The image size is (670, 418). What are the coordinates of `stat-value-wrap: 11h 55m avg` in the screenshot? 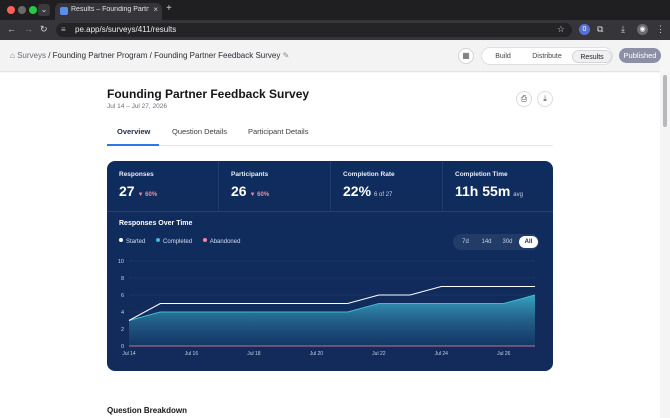 It's located at (489, 191).